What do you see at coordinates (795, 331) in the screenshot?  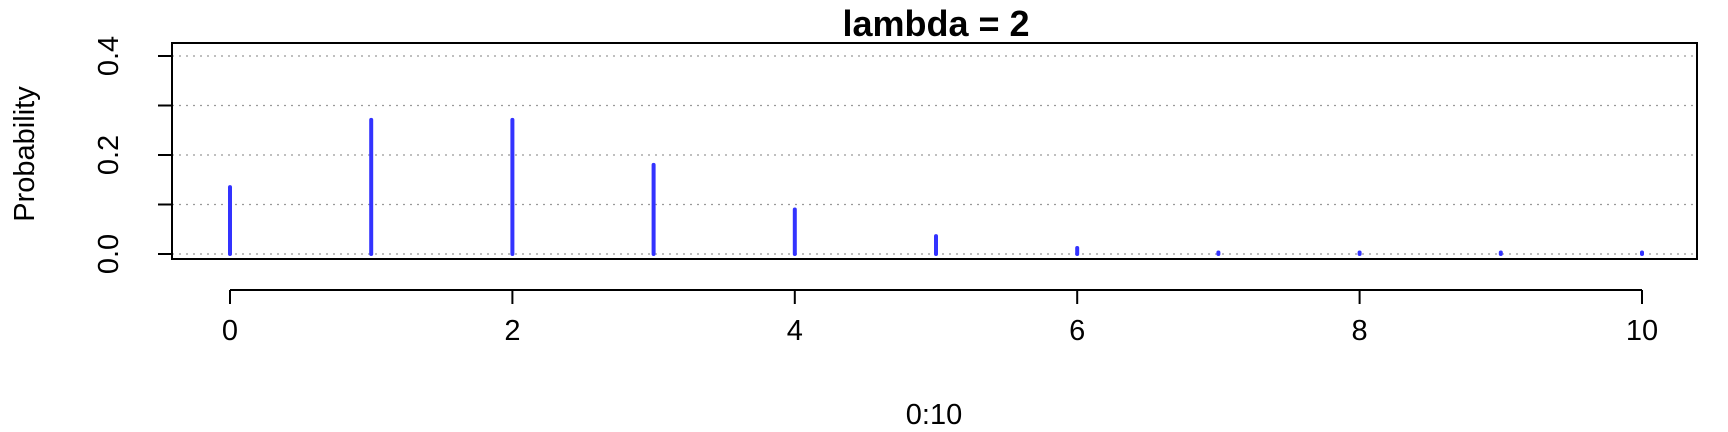 I see `x-tick-label: 4` at bounding box center [795, 331].